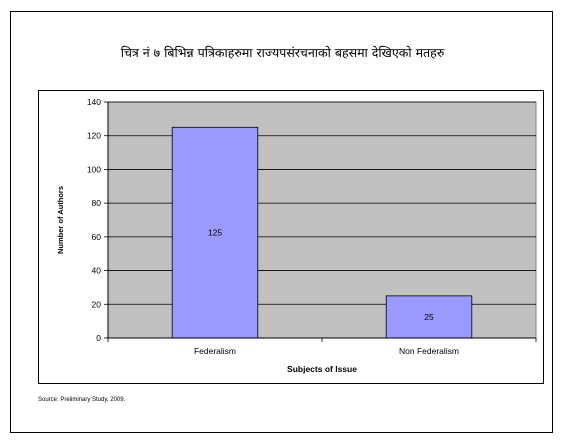 Image resolution: width=565 pixels, height=445 pixels. I want to click on source-note: Source: Preliminary Study, 2009., so click(82, 400).